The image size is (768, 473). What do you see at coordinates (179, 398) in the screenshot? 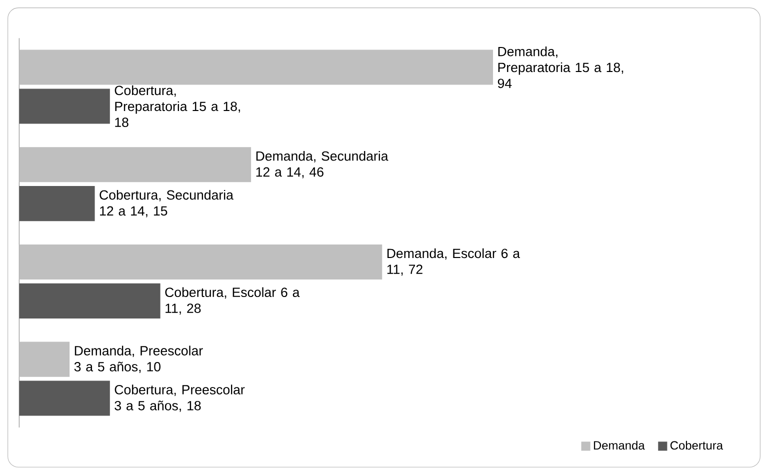
I see `data-label: Cobertura, Preescolar 3 a 5 años, 18` at bounding box center [179, 398].